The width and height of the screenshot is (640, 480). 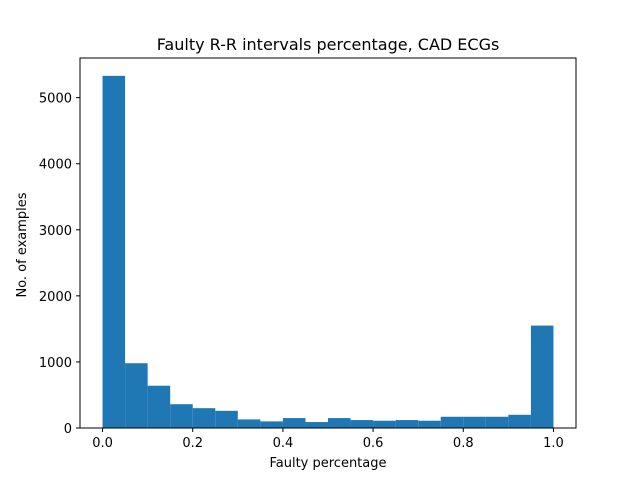 What do you see at coordinates (328, 439) in the screenshot?
I see `x-axis-ticks: 0.0 0.2 0.4 0.6 0.8 1.0` at bounding box center [328, 439].